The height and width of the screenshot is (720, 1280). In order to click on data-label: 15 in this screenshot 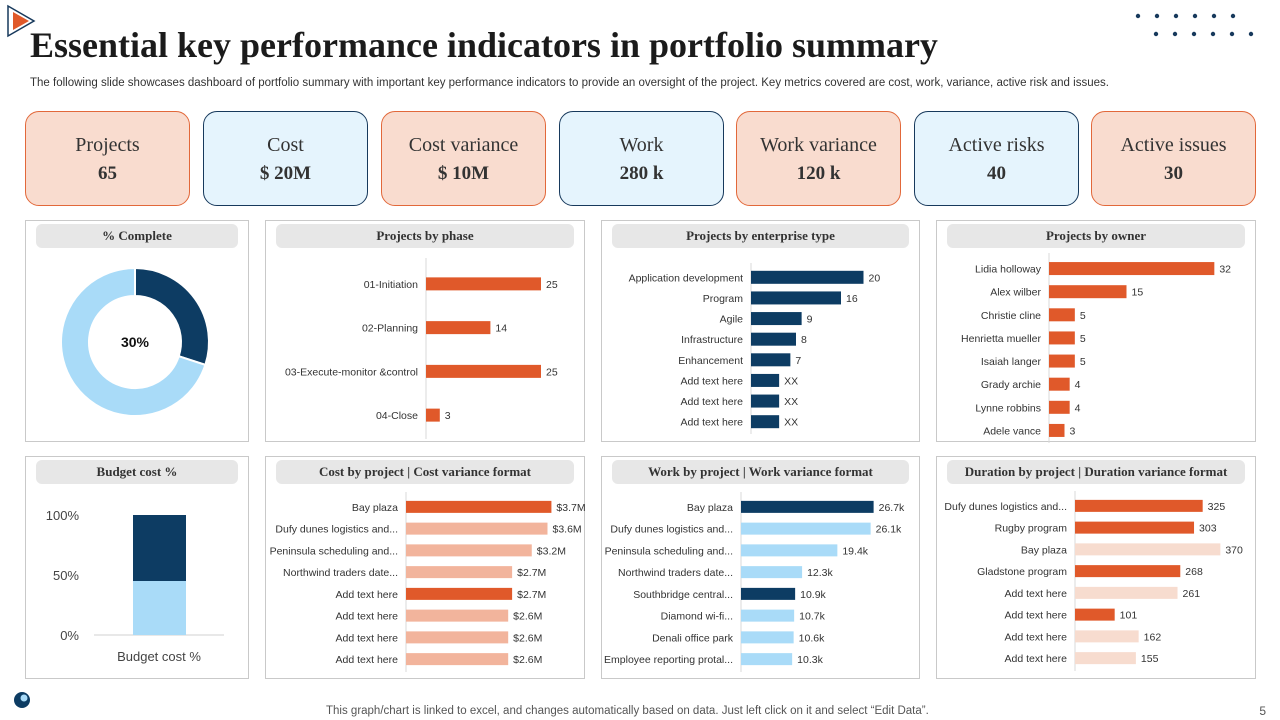, I will do `click(1138, 293)`.